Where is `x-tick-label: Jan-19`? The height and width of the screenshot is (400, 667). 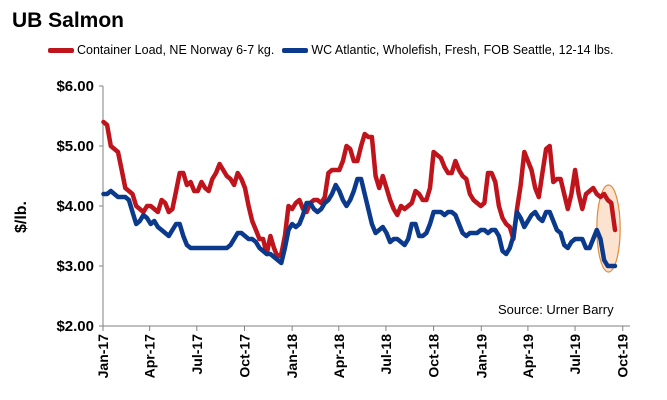 x-tick-label: Jan-19 is located at coordinates (481, 356).